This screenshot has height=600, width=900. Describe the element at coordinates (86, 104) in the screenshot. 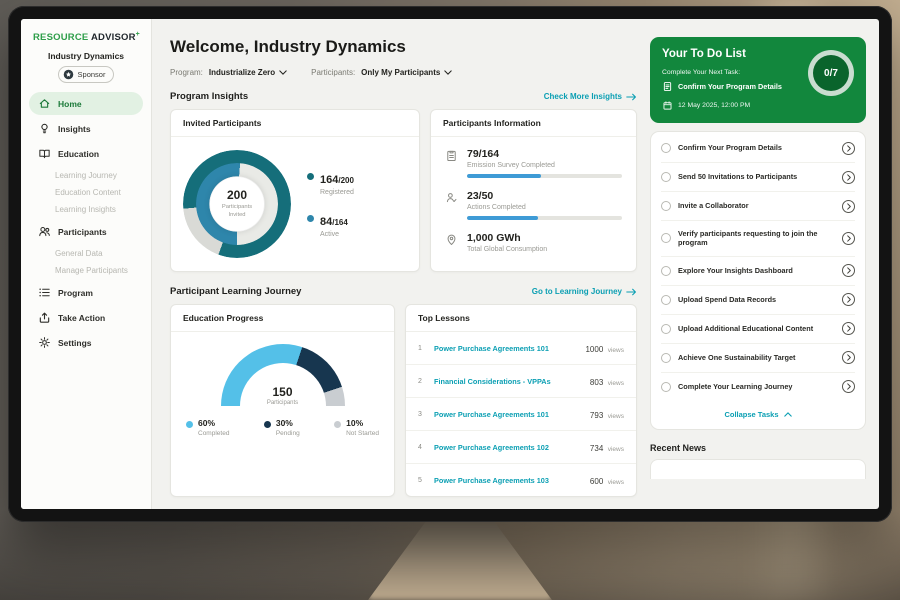

I see `sidebar-item-home: Home` at that location.